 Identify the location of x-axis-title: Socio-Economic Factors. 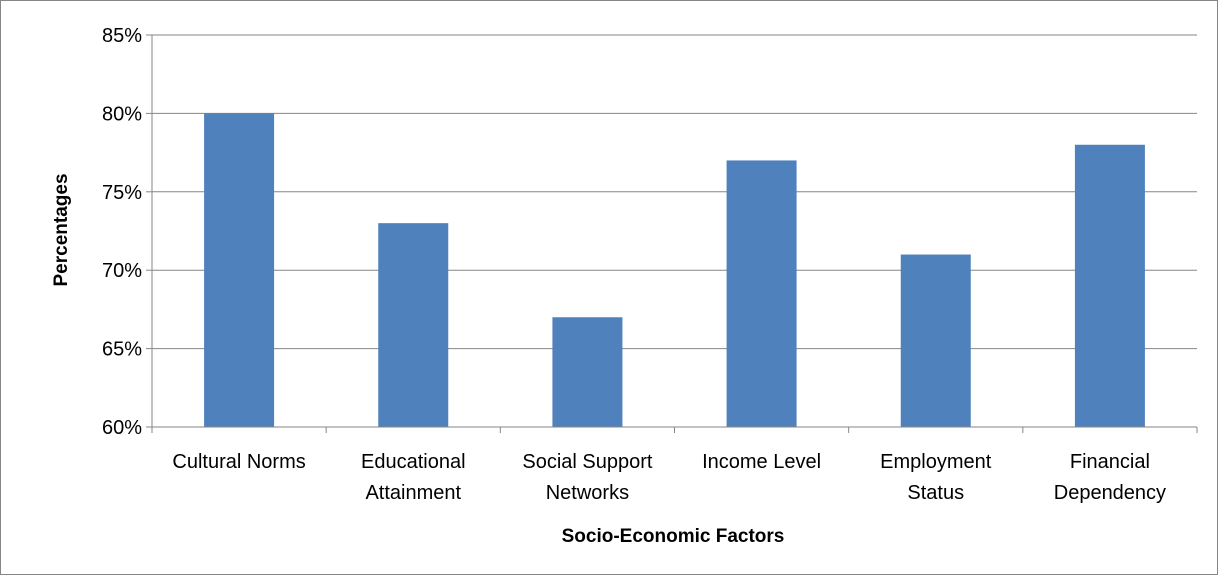
(673, 536).